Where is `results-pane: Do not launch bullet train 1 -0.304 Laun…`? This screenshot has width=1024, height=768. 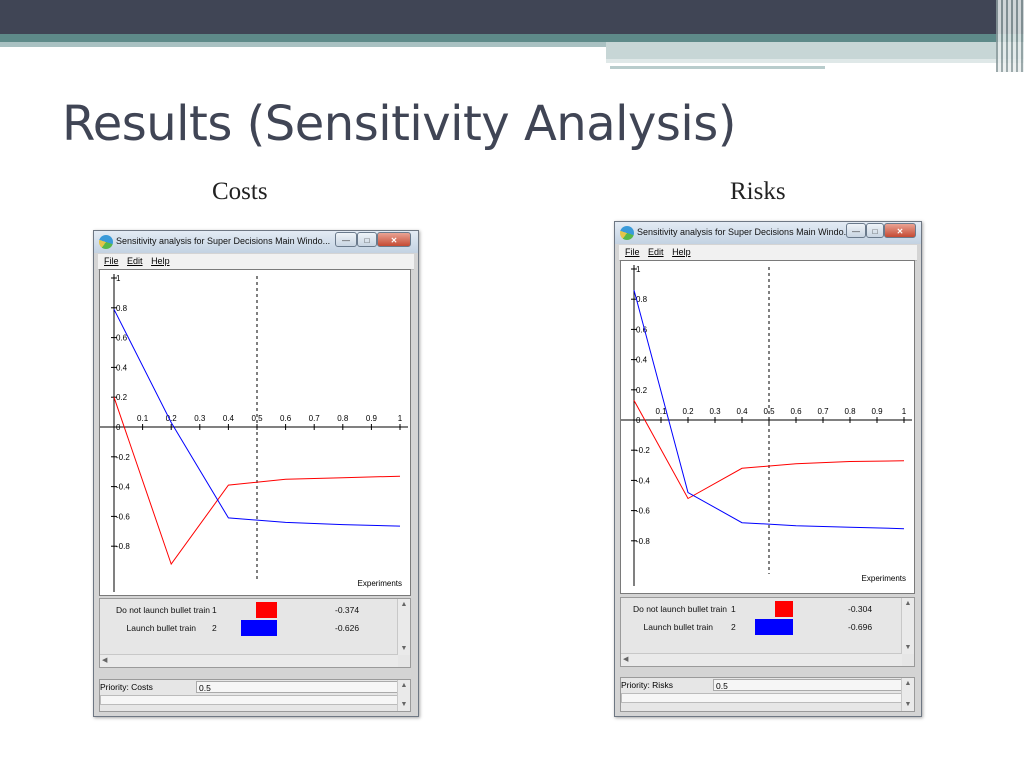 results-pane: Do not launch bullet train 1 -0.304 Laun… is located at coordinates (767, 632).